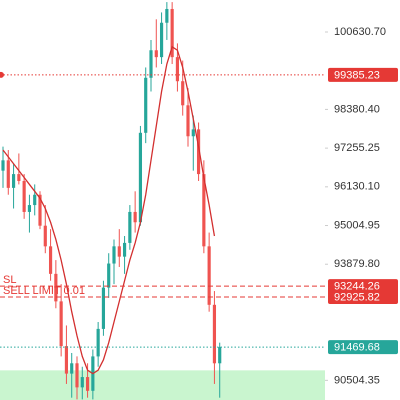  I want to click on y-tick-label: 95004.95, so click(357, 225).